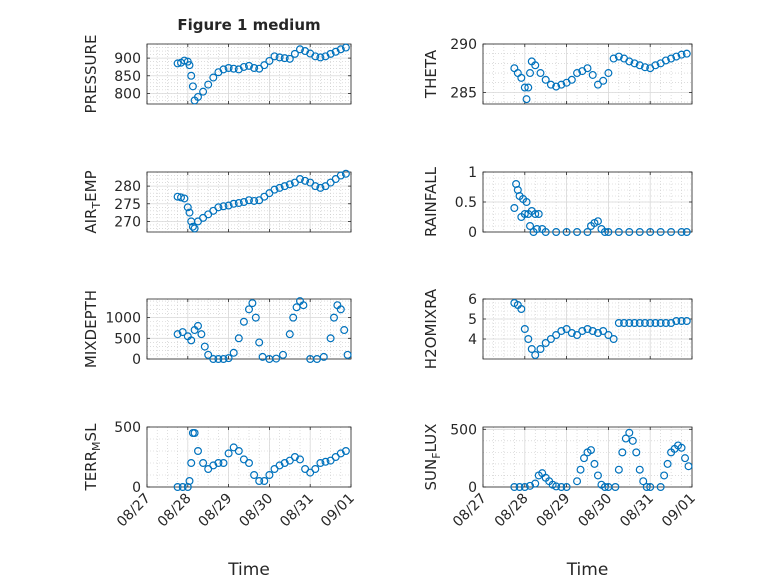 The height and width of the screenshot is (583, 778). What do you see at coordinates (217, 329) in the screenshot?
I see `subplot-5: 0 500 1000 MIXDEPTH` at bounding box center [217, 329].